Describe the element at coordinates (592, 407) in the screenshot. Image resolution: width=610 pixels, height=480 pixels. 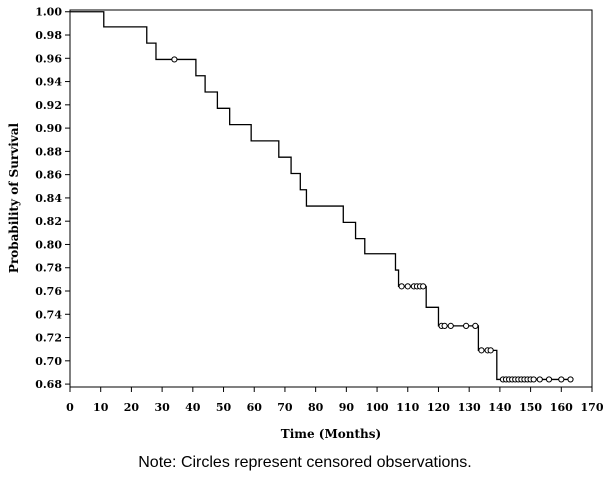
I see `x-tick-label: 170` at that location.